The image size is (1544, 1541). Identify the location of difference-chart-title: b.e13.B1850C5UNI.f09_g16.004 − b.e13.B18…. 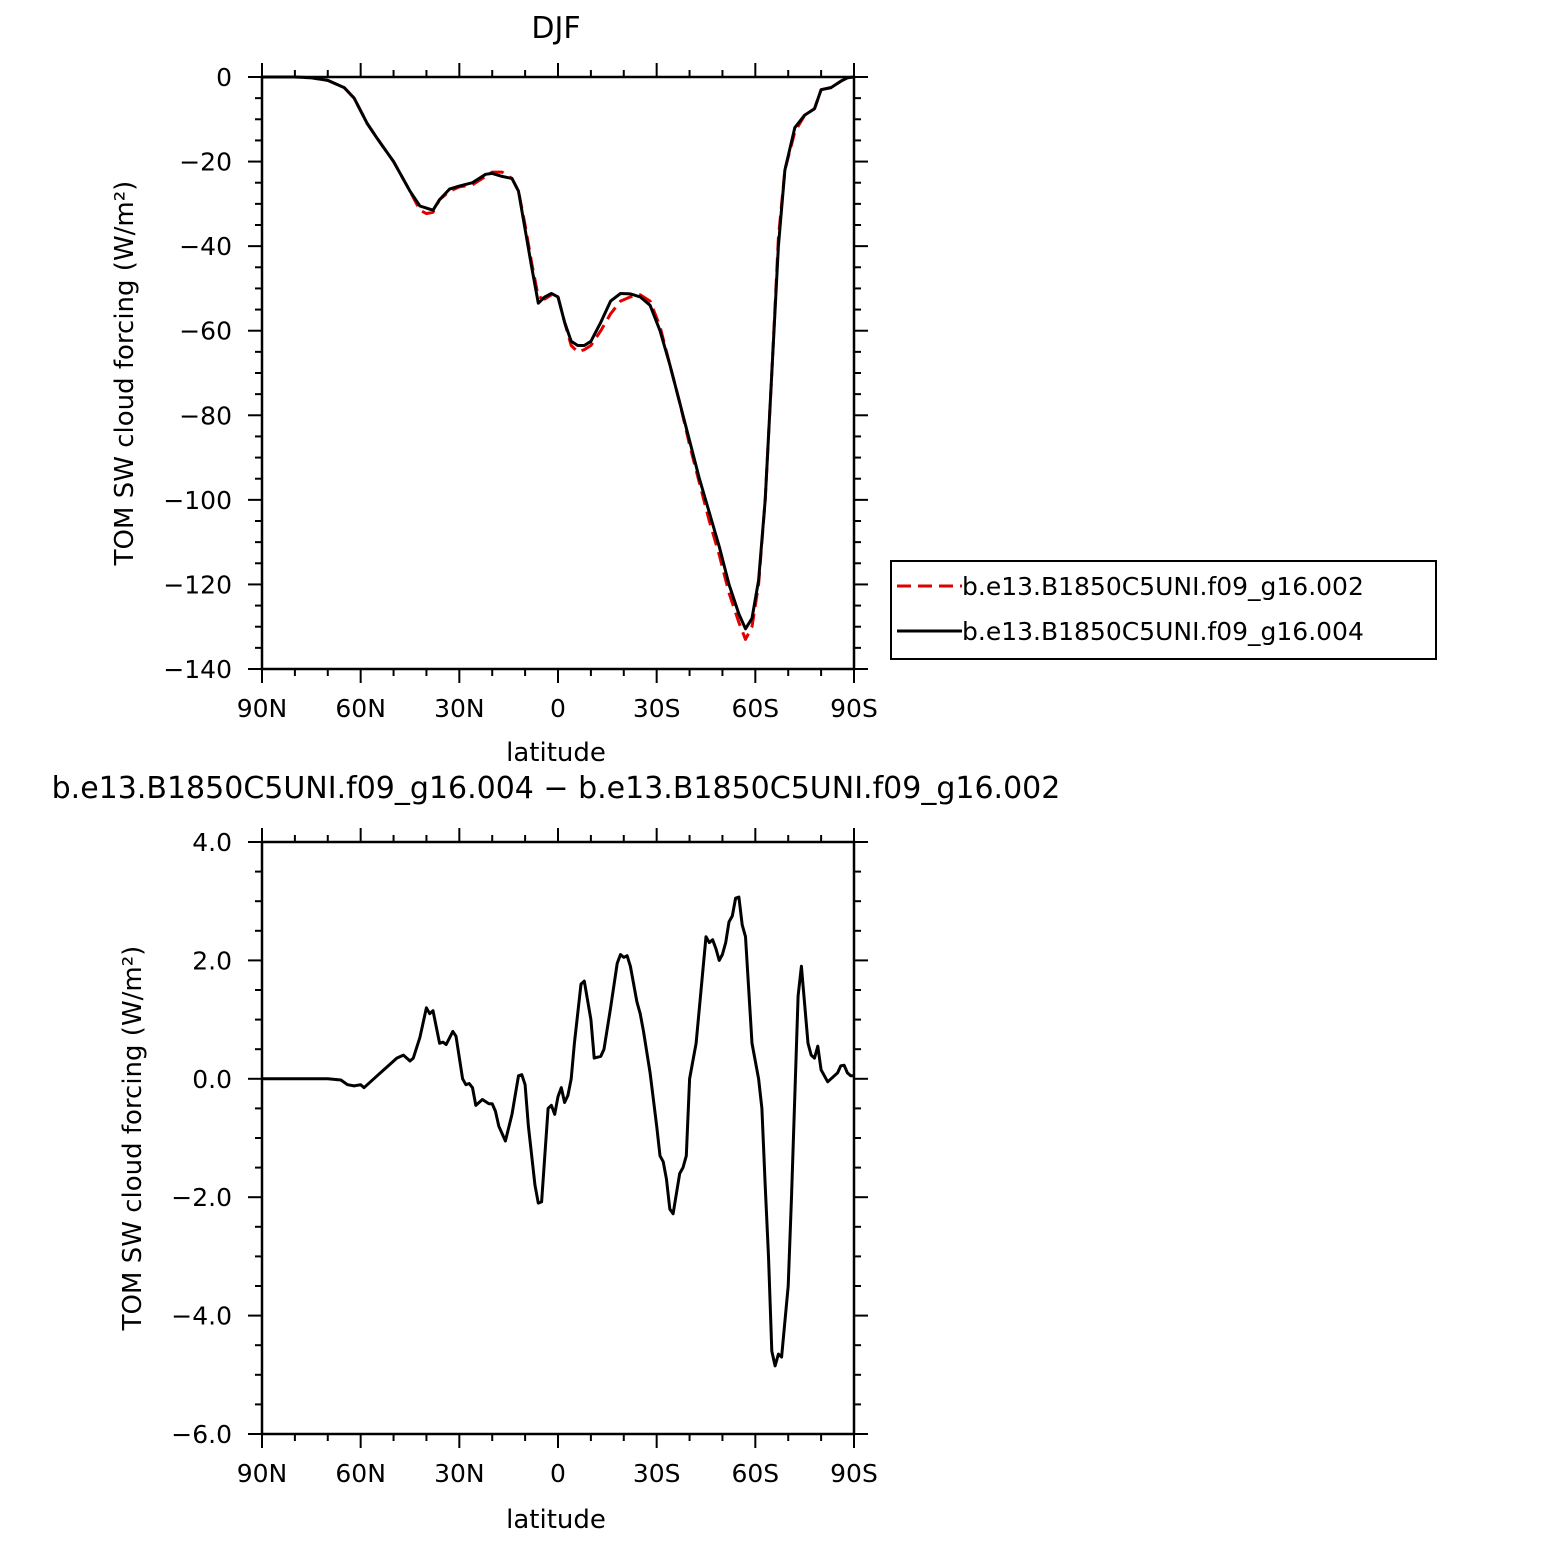
(556, 788).